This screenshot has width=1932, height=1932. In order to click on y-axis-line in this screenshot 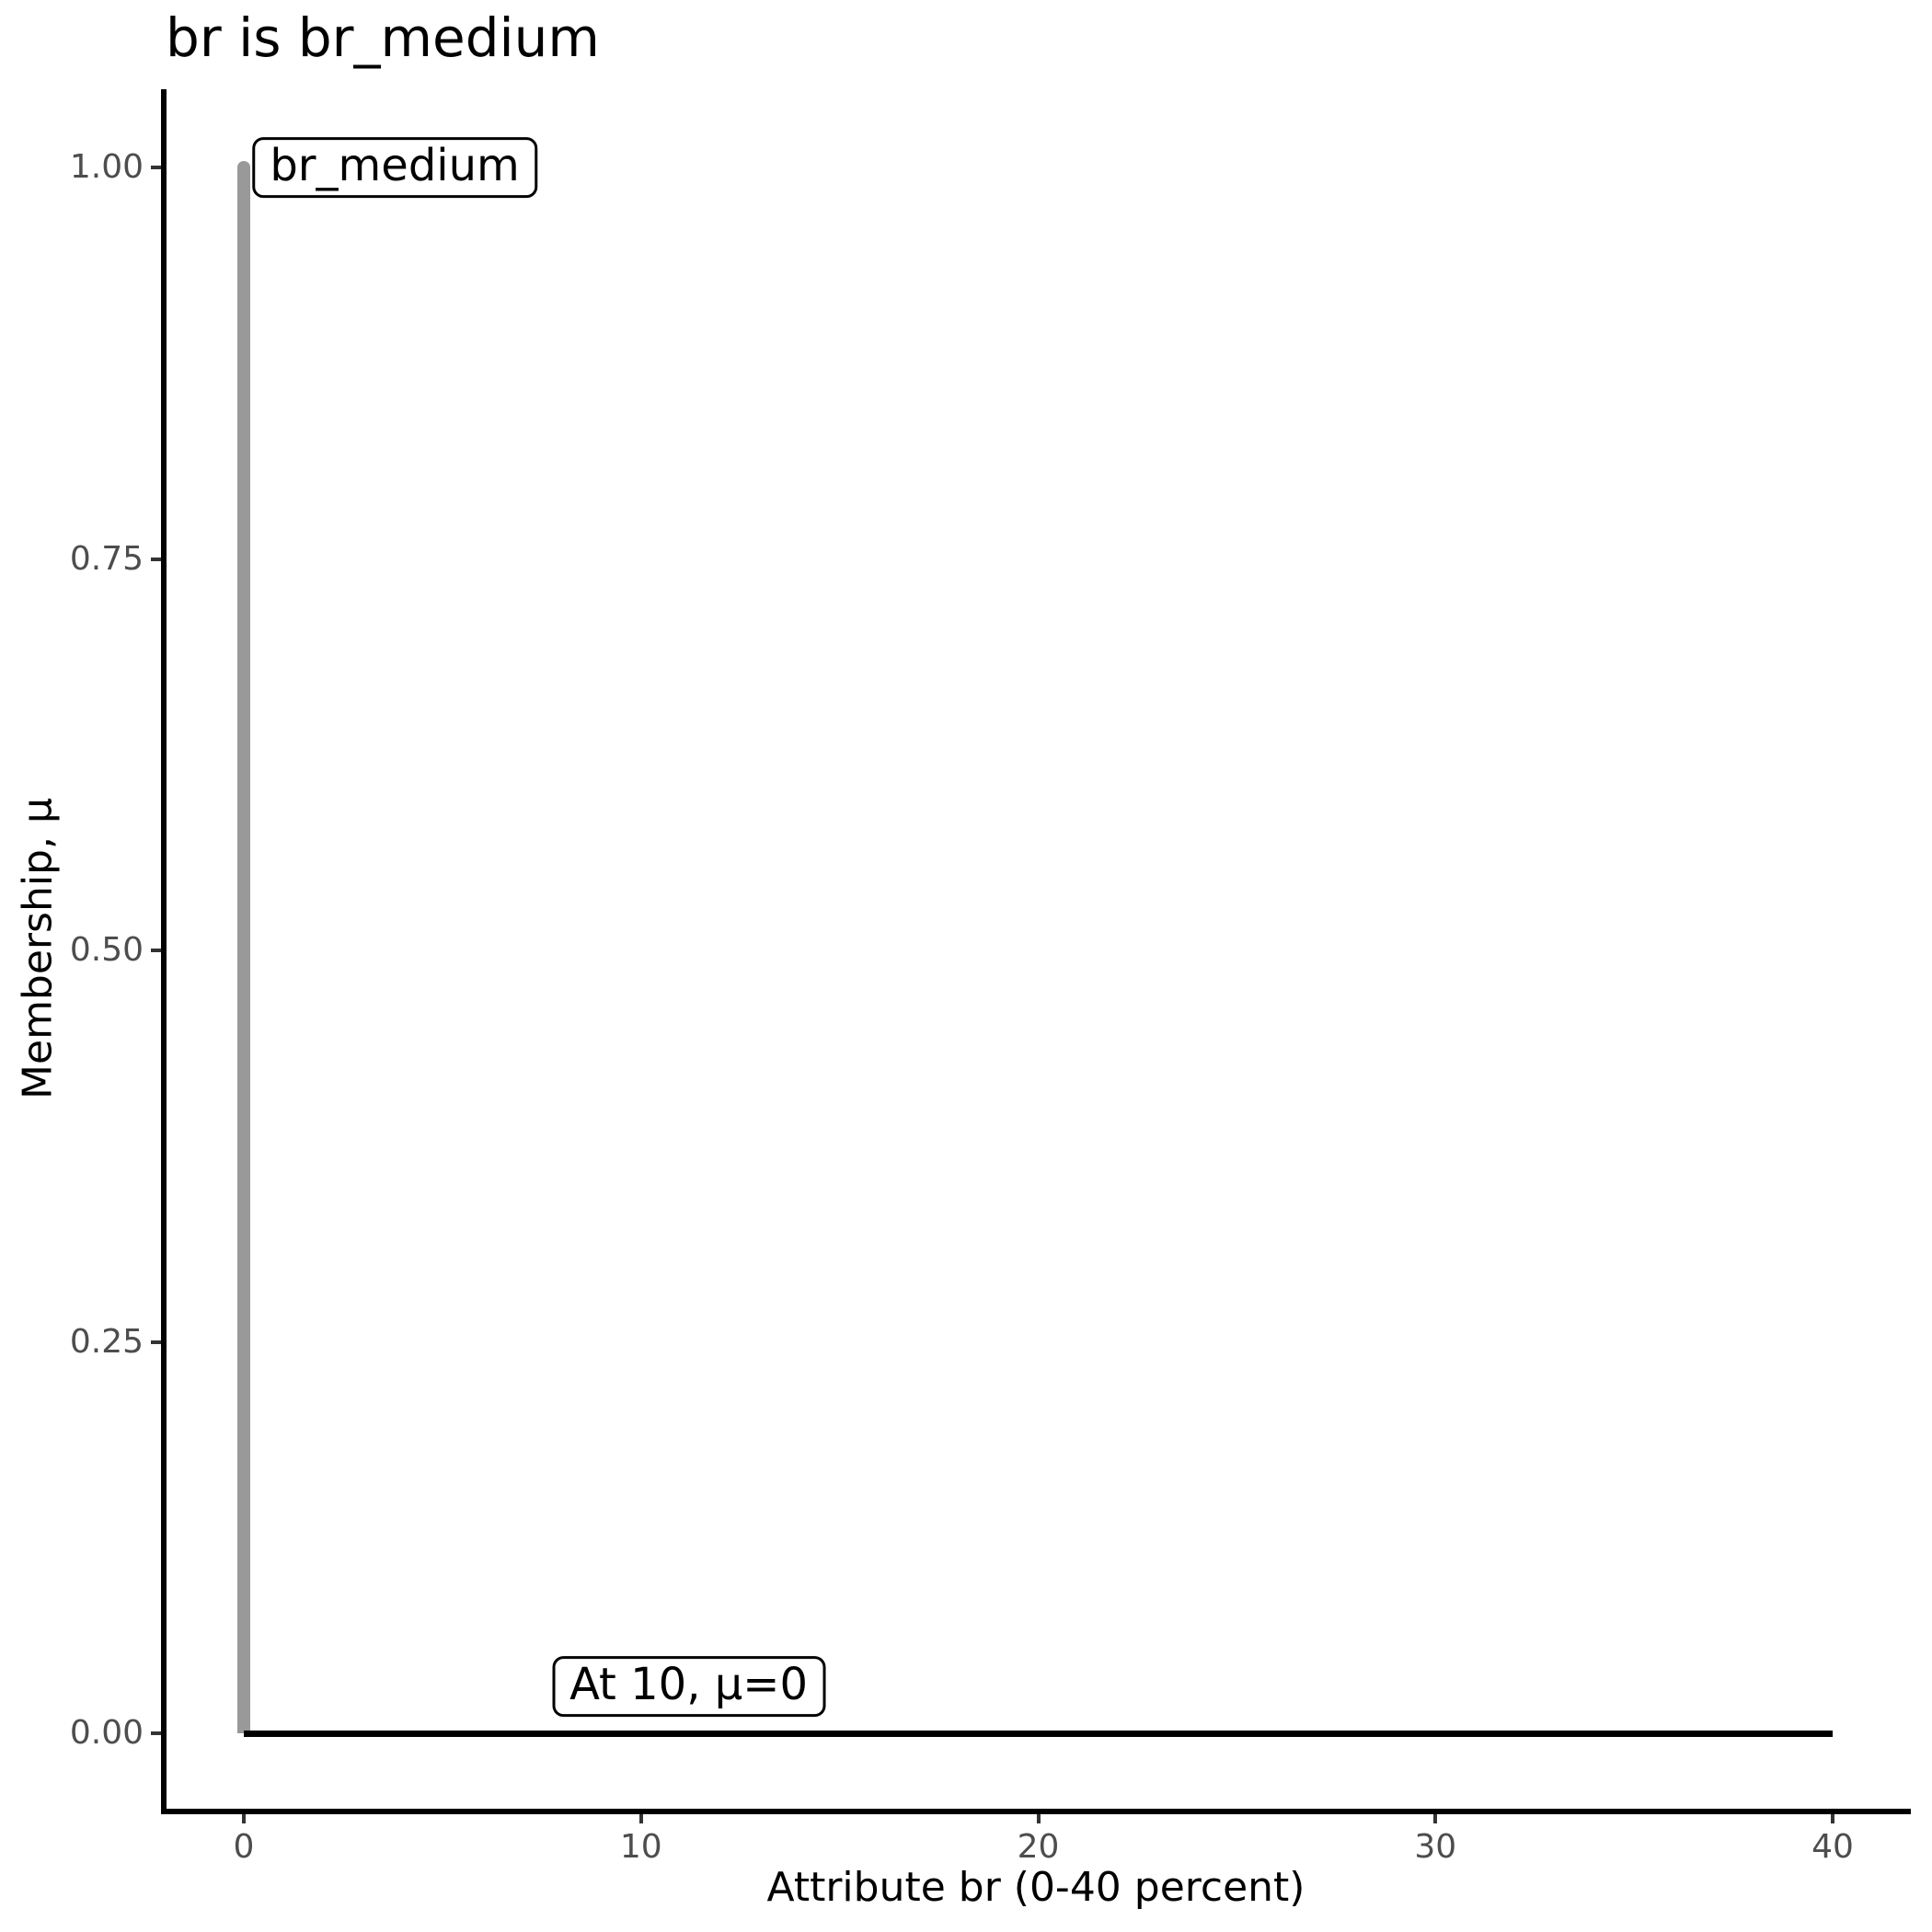, I will do `click(164, 951)`.